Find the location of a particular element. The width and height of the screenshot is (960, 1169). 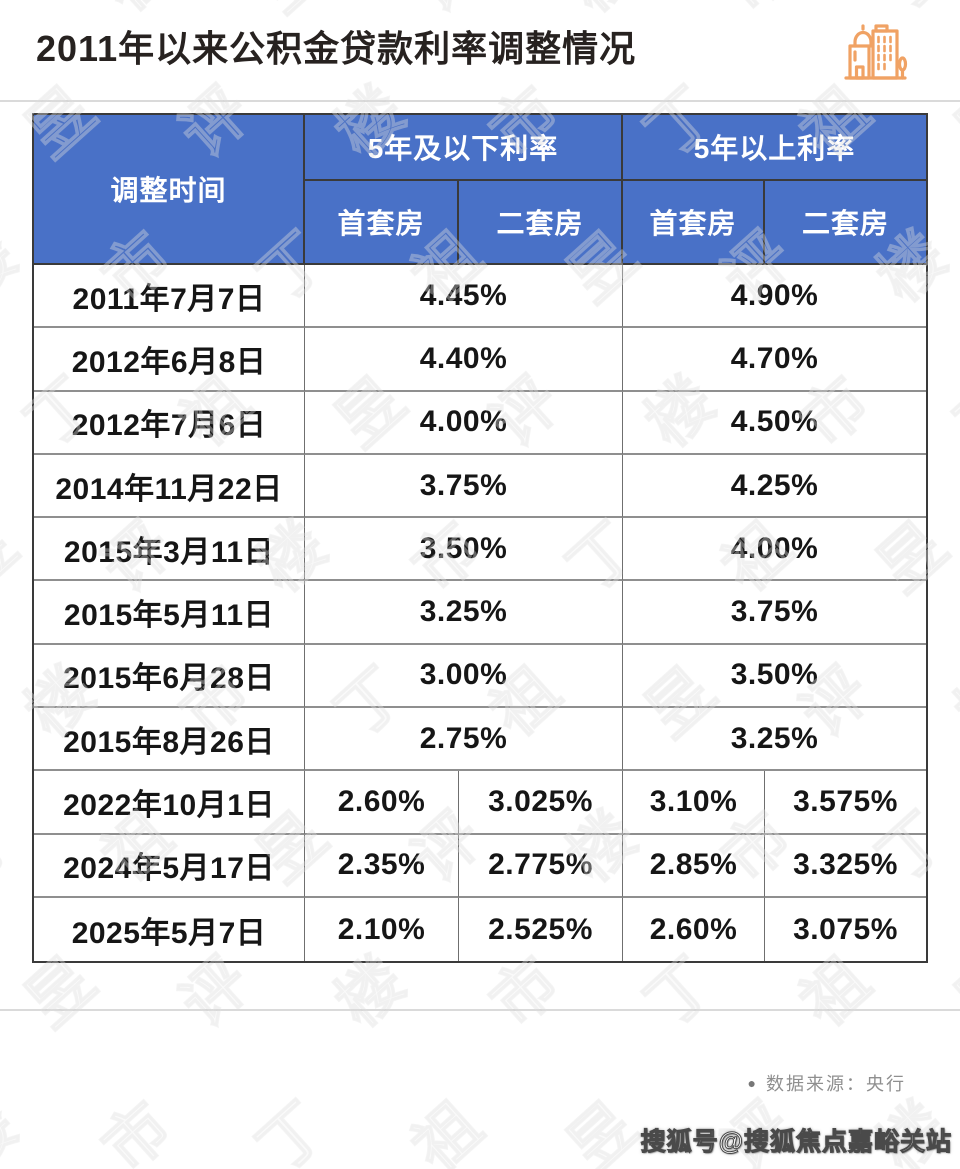

date-cell: 2025年5月7日 is located at coordinates (169, 929).